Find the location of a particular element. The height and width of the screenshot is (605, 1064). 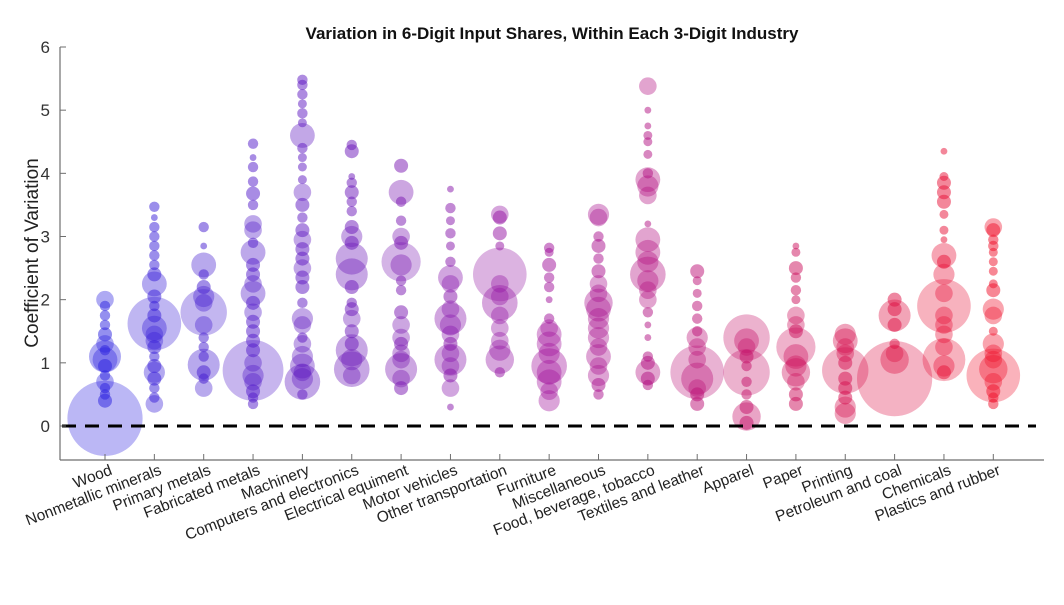

y-tick-label: 0 is located at coordinates (45, 426).